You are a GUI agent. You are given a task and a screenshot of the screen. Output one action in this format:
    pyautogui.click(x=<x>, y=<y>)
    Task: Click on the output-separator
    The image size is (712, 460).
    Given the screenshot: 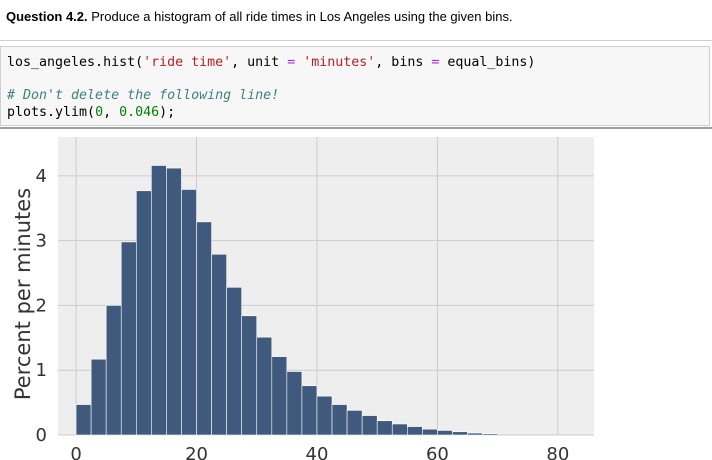 What is the action you would take?
    pyautogui.click(x=356, y=128)
    